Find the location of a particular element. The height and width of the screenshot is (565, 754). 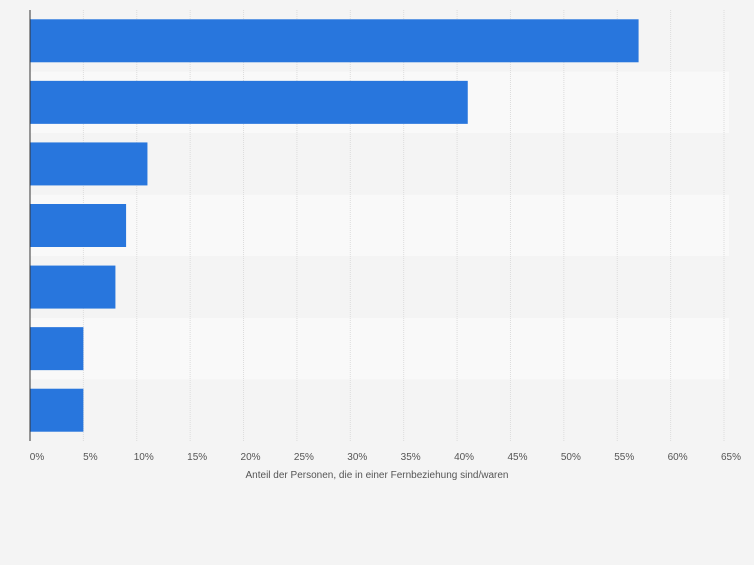

x-tick-label: 60% is located at coordinates (678, 457).